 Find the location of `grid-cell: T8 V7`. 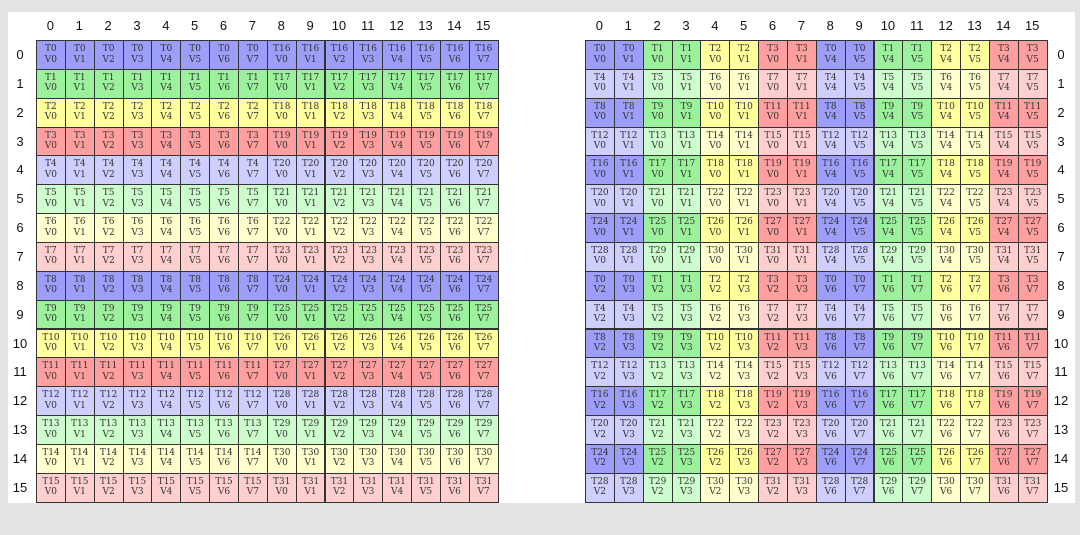

grid-cell: T8 V7 is located at coordinates (252, 285).